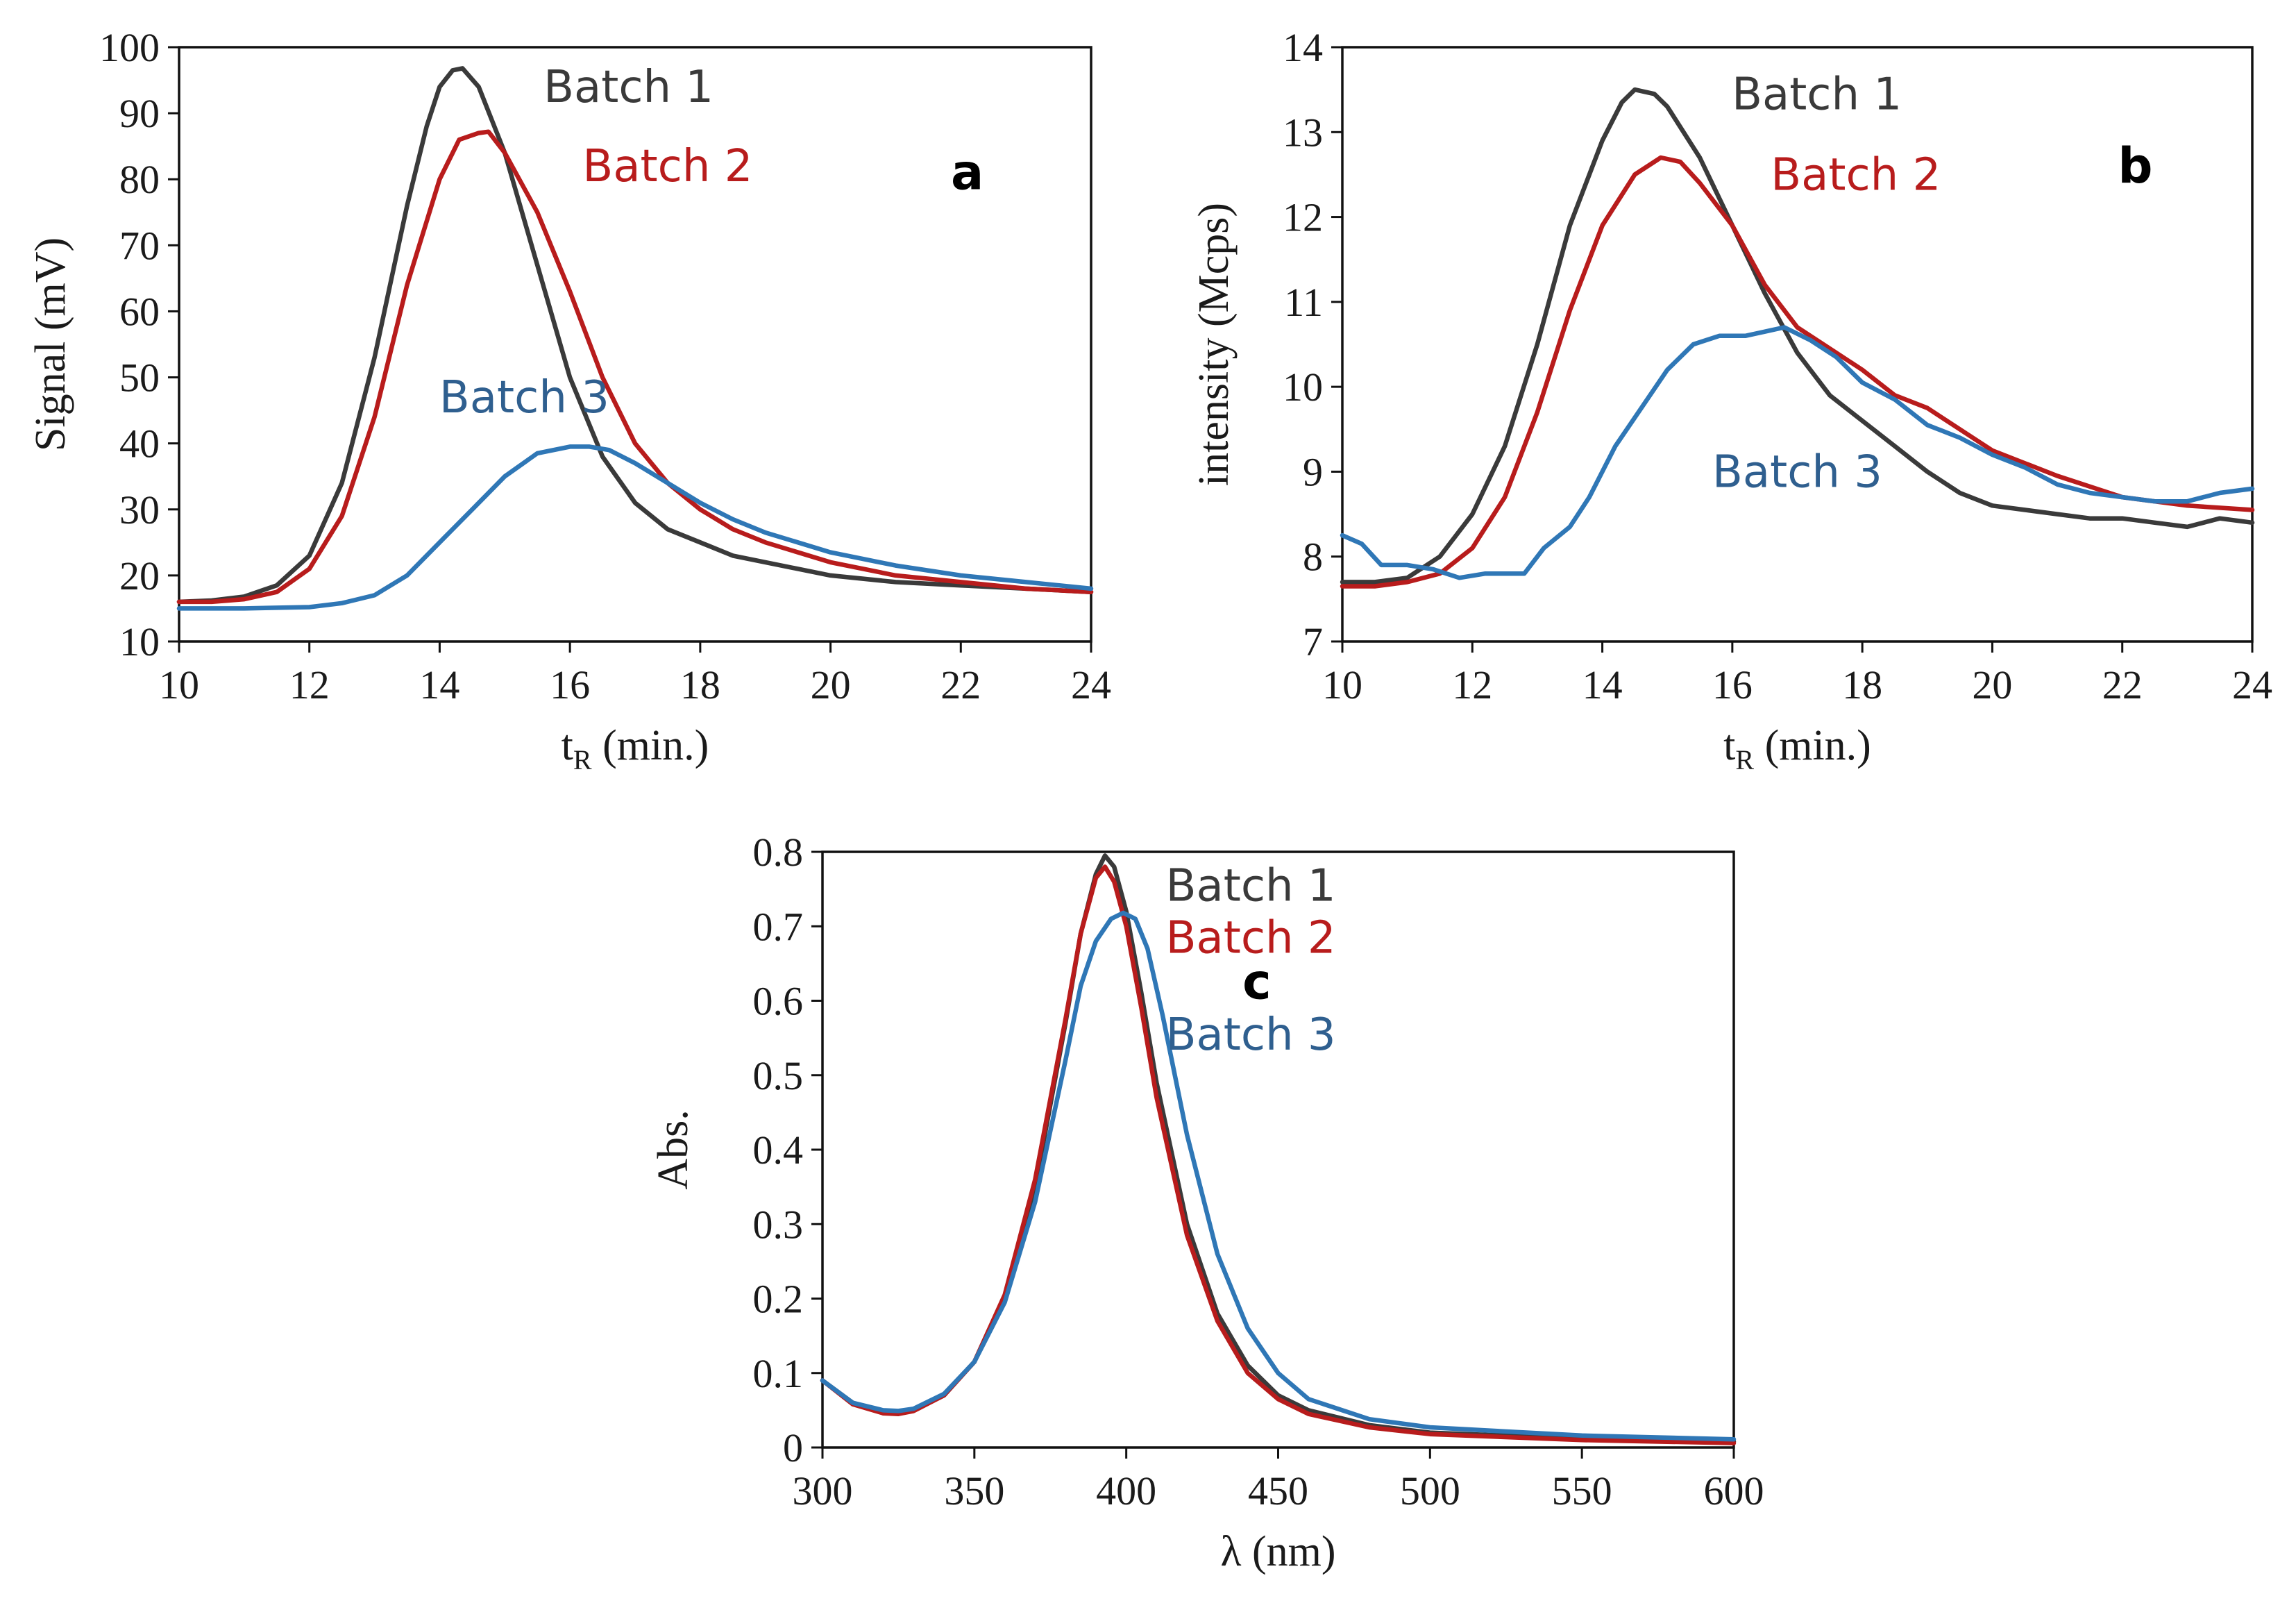 This screenshot has height=1603, width=2296. Describe the element at coordinates (1126, 1490) in the screenshot. I see `x-tick-label: 400` at that location.